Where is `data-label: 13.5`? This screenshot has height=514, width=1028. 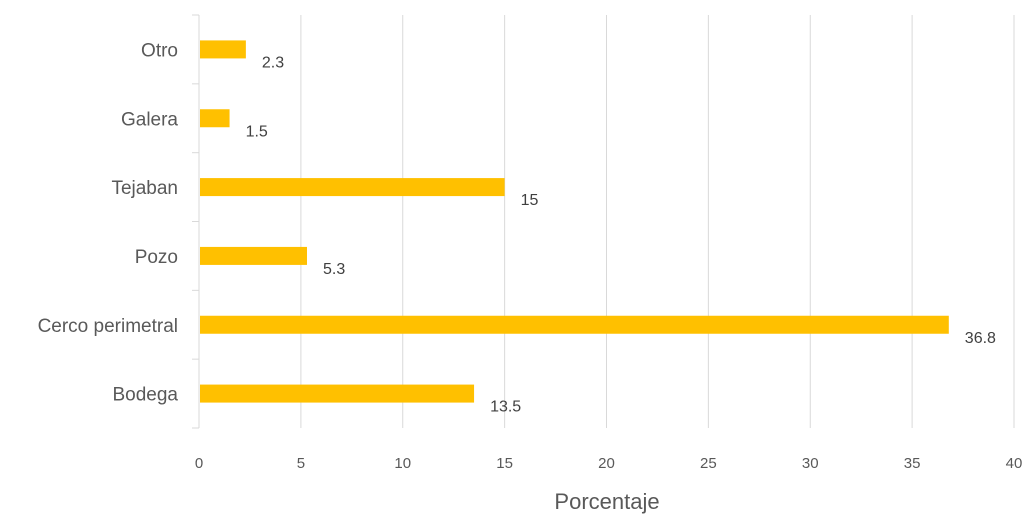
data-label: 13.5 is located at coordinates (505, 407).